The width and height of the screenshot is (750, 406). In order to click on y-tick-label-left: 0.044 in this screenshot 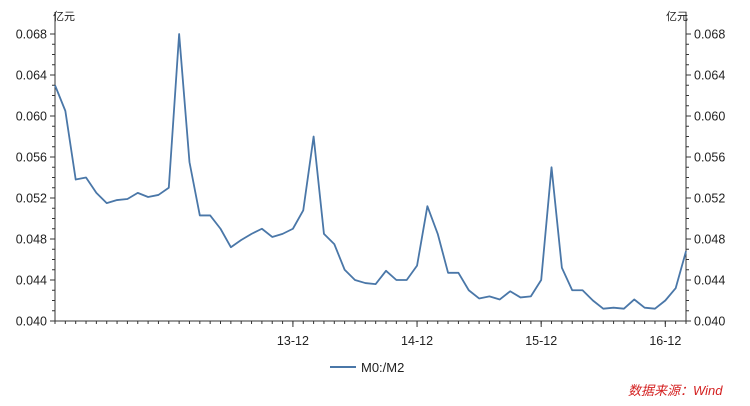, I will do `click(31, 281)`.